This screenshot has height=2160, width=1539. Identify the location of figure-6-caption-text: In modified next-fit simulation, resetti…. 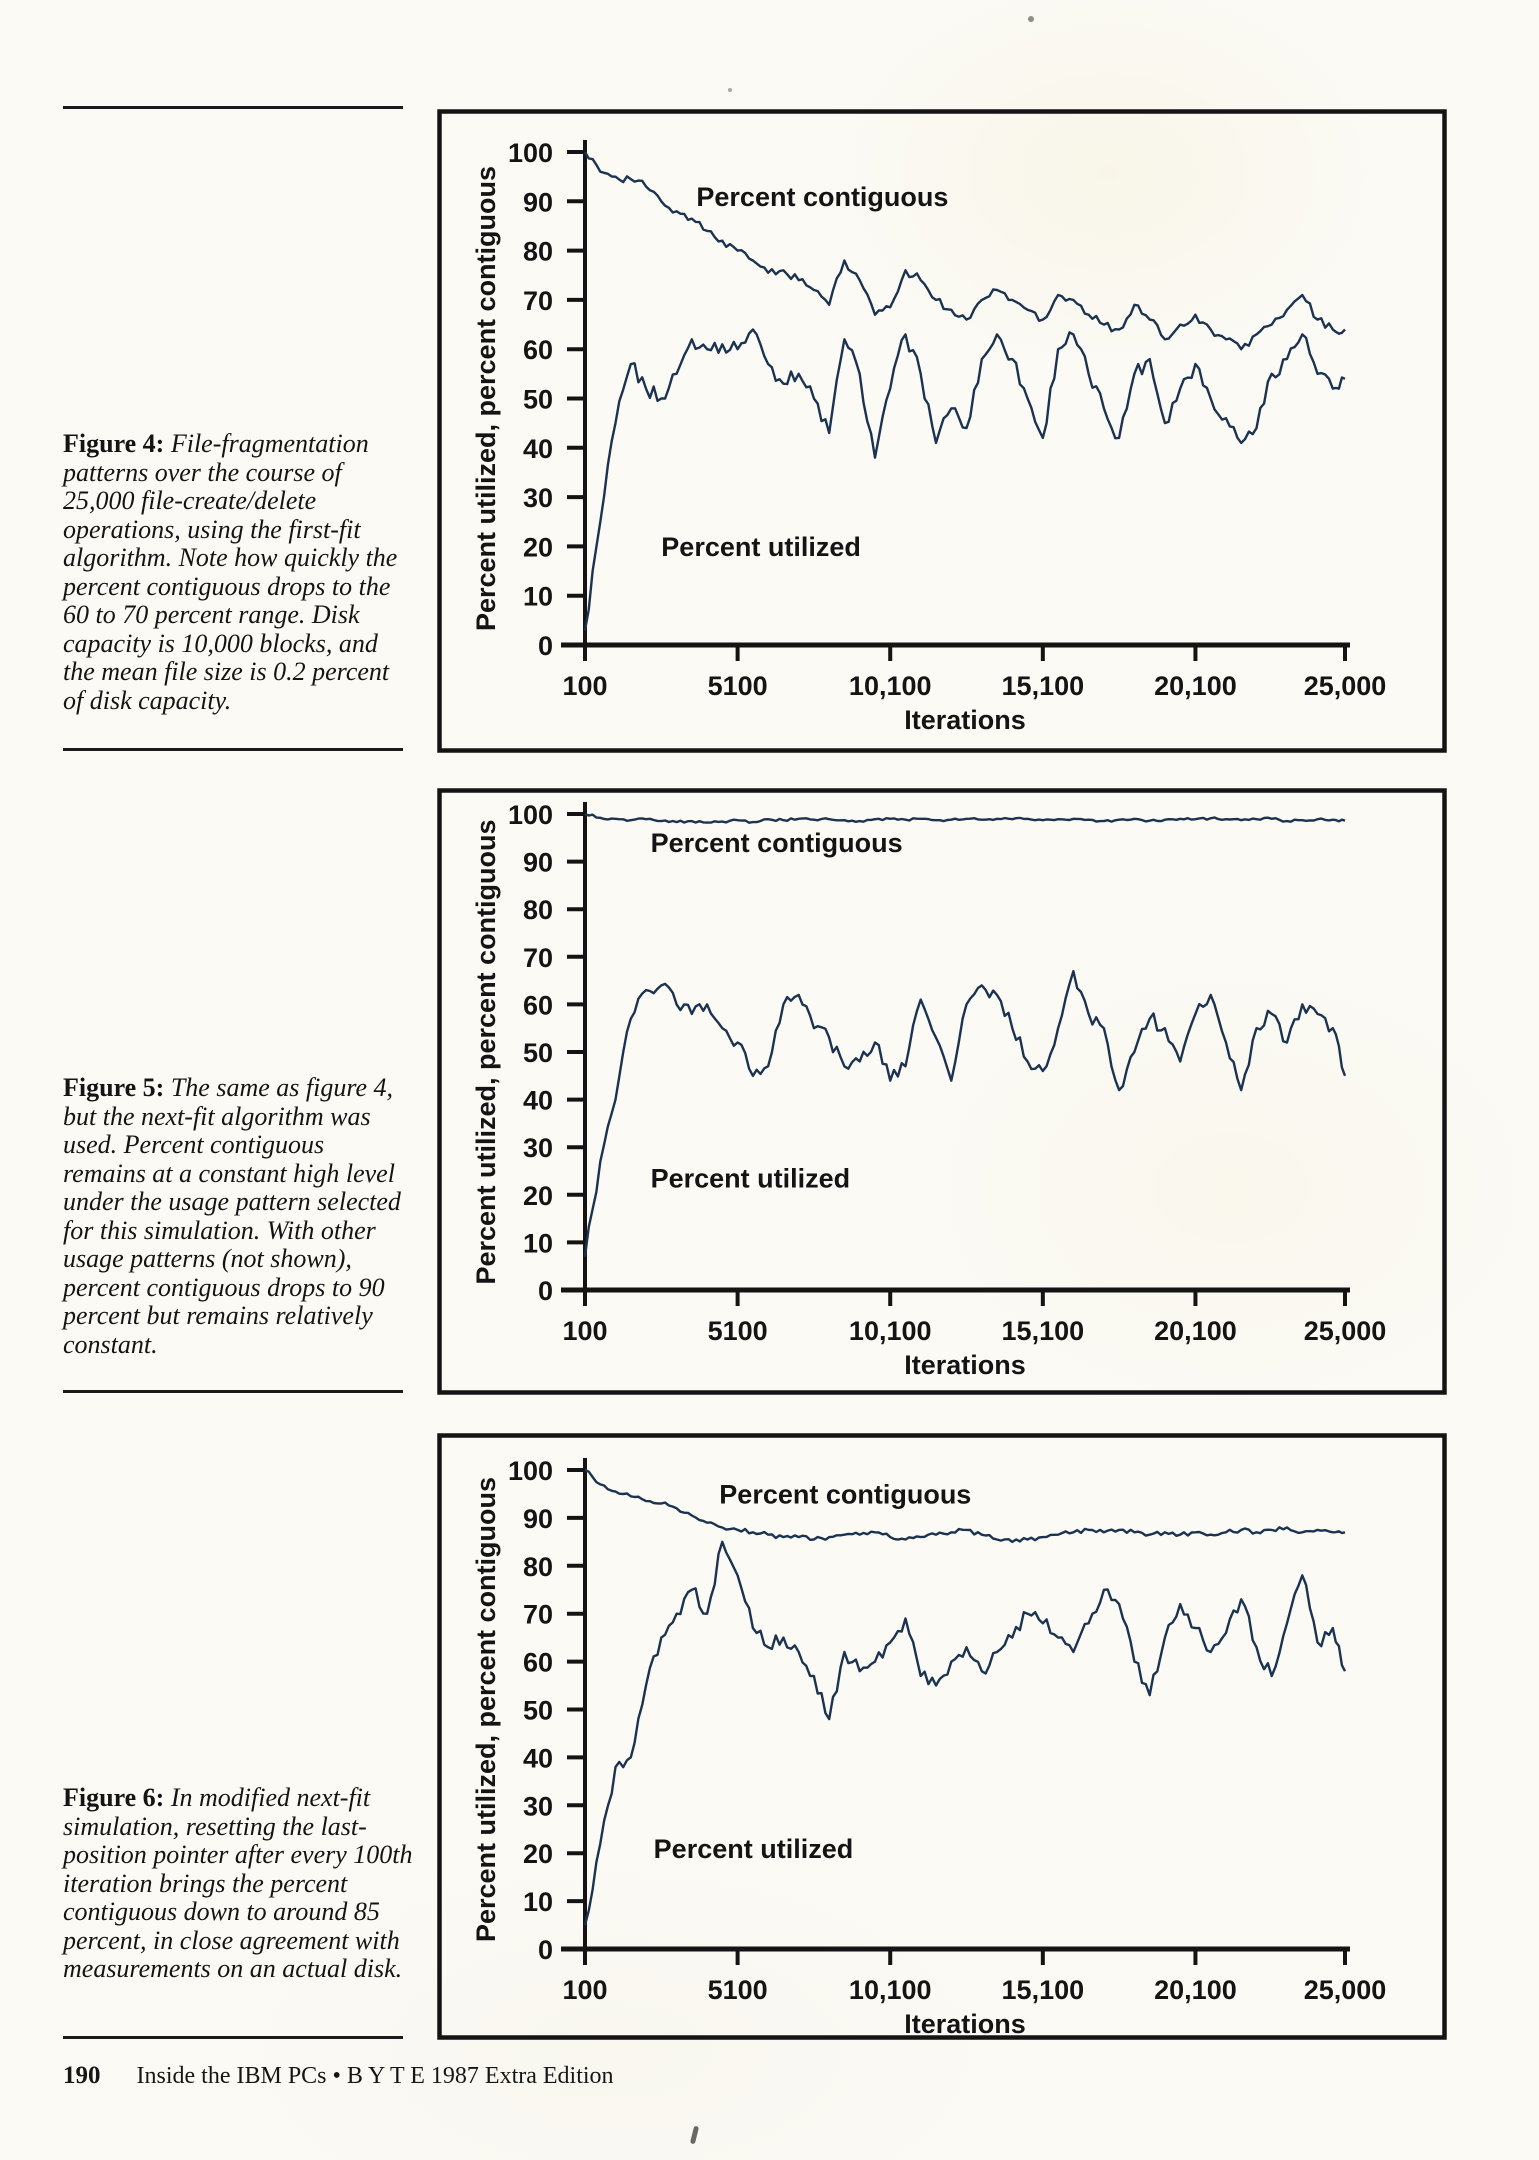
(238, 1883).